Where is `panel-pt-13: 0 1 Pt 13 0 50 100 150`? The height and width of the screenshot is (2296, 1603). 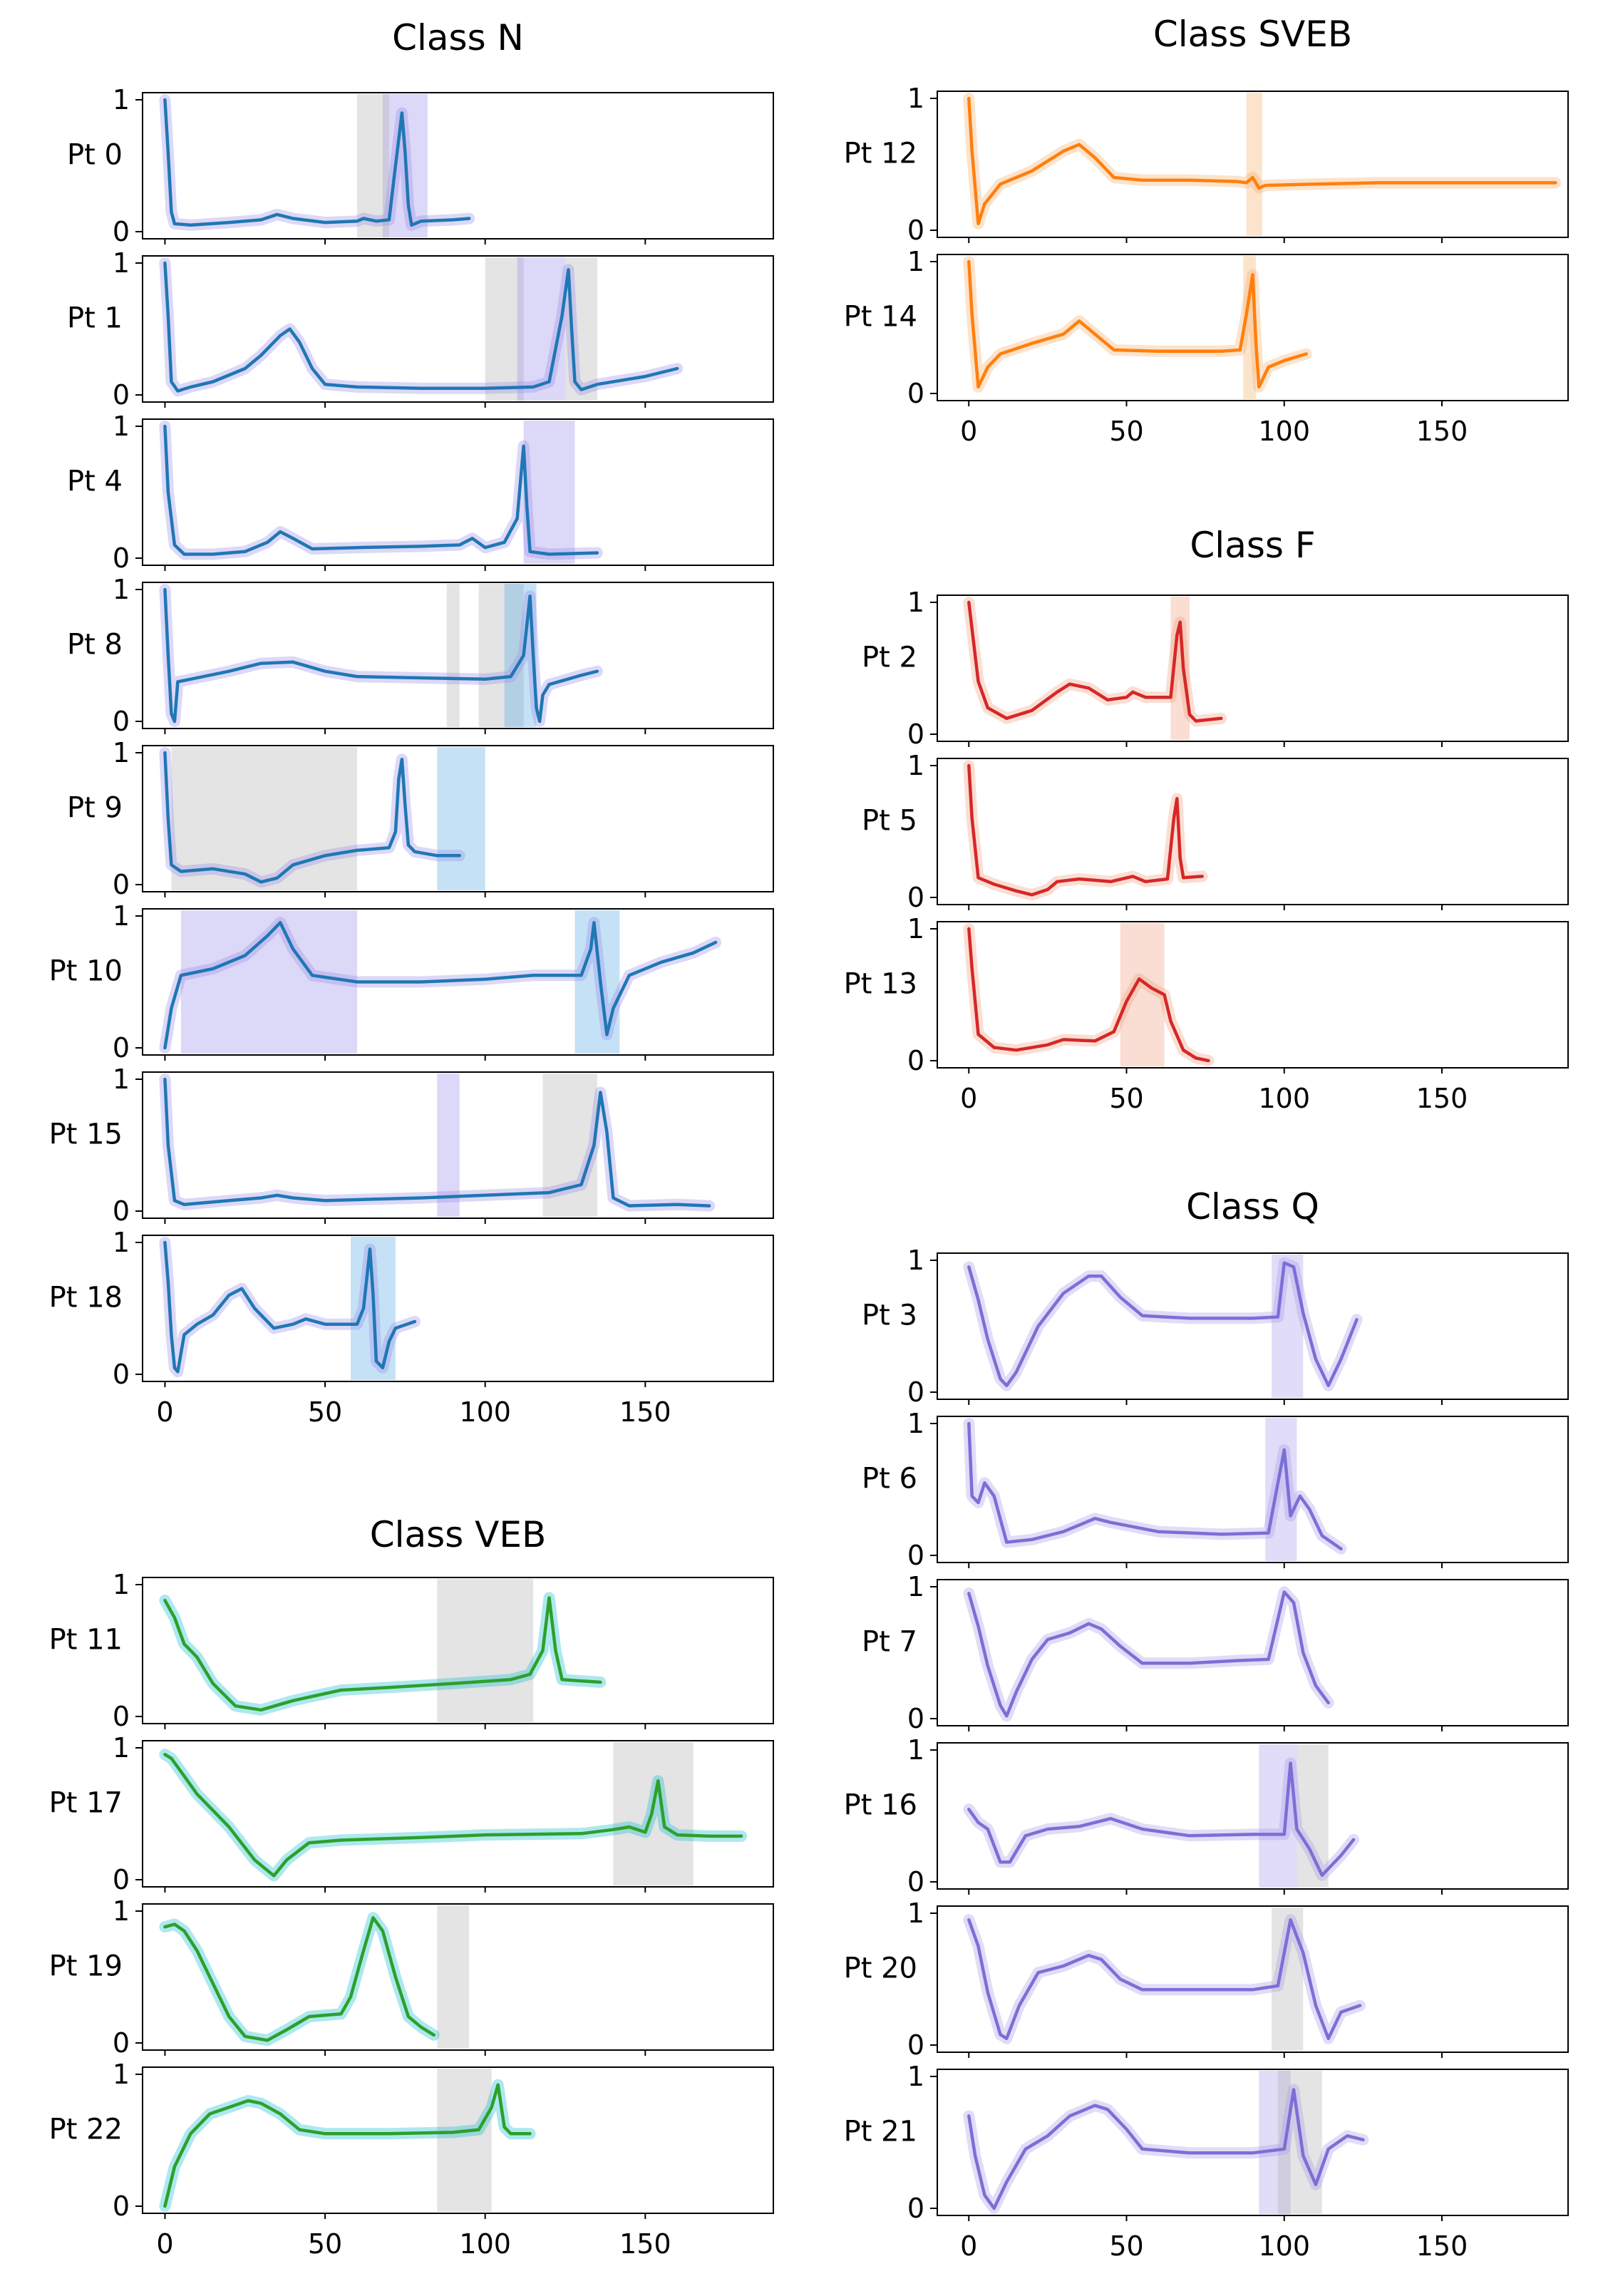
panel-pt-13: 0 1 Pt 13 0 50 100 150 is located at coordinates (1206, 1013).